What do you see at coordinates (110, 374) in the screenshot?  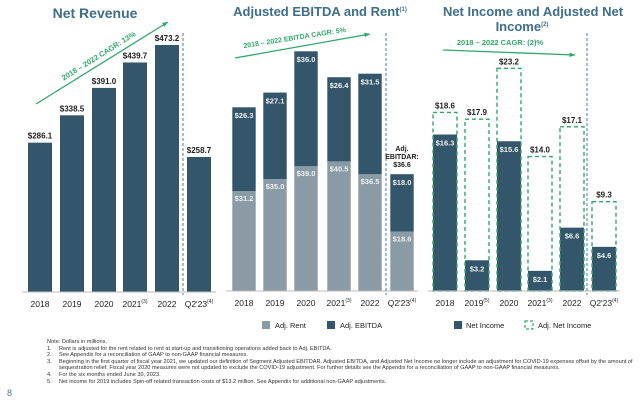 I see `footnote-text: For the six months ended June 30, 2023.` at bounding box center [110, 374].